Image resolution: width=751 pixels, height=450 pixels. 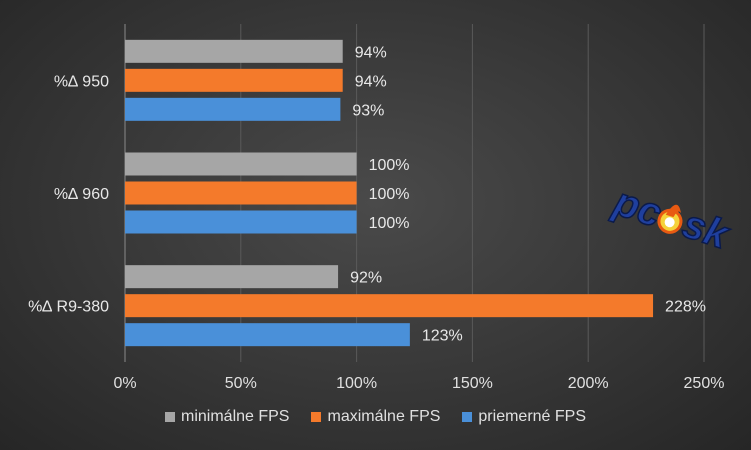 I want to click on flame-icon, so click(x=670, y=219).